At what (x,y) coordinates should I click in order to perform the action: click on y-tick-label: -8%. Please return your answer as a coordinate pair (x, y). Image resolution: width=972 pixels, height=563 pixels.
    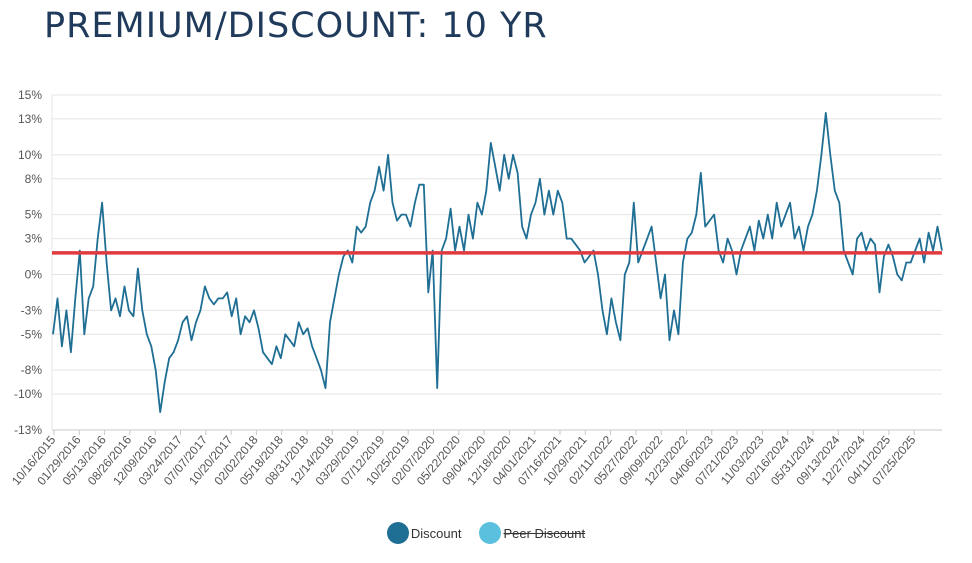
    Looking at the image, I should click on (32, 370).